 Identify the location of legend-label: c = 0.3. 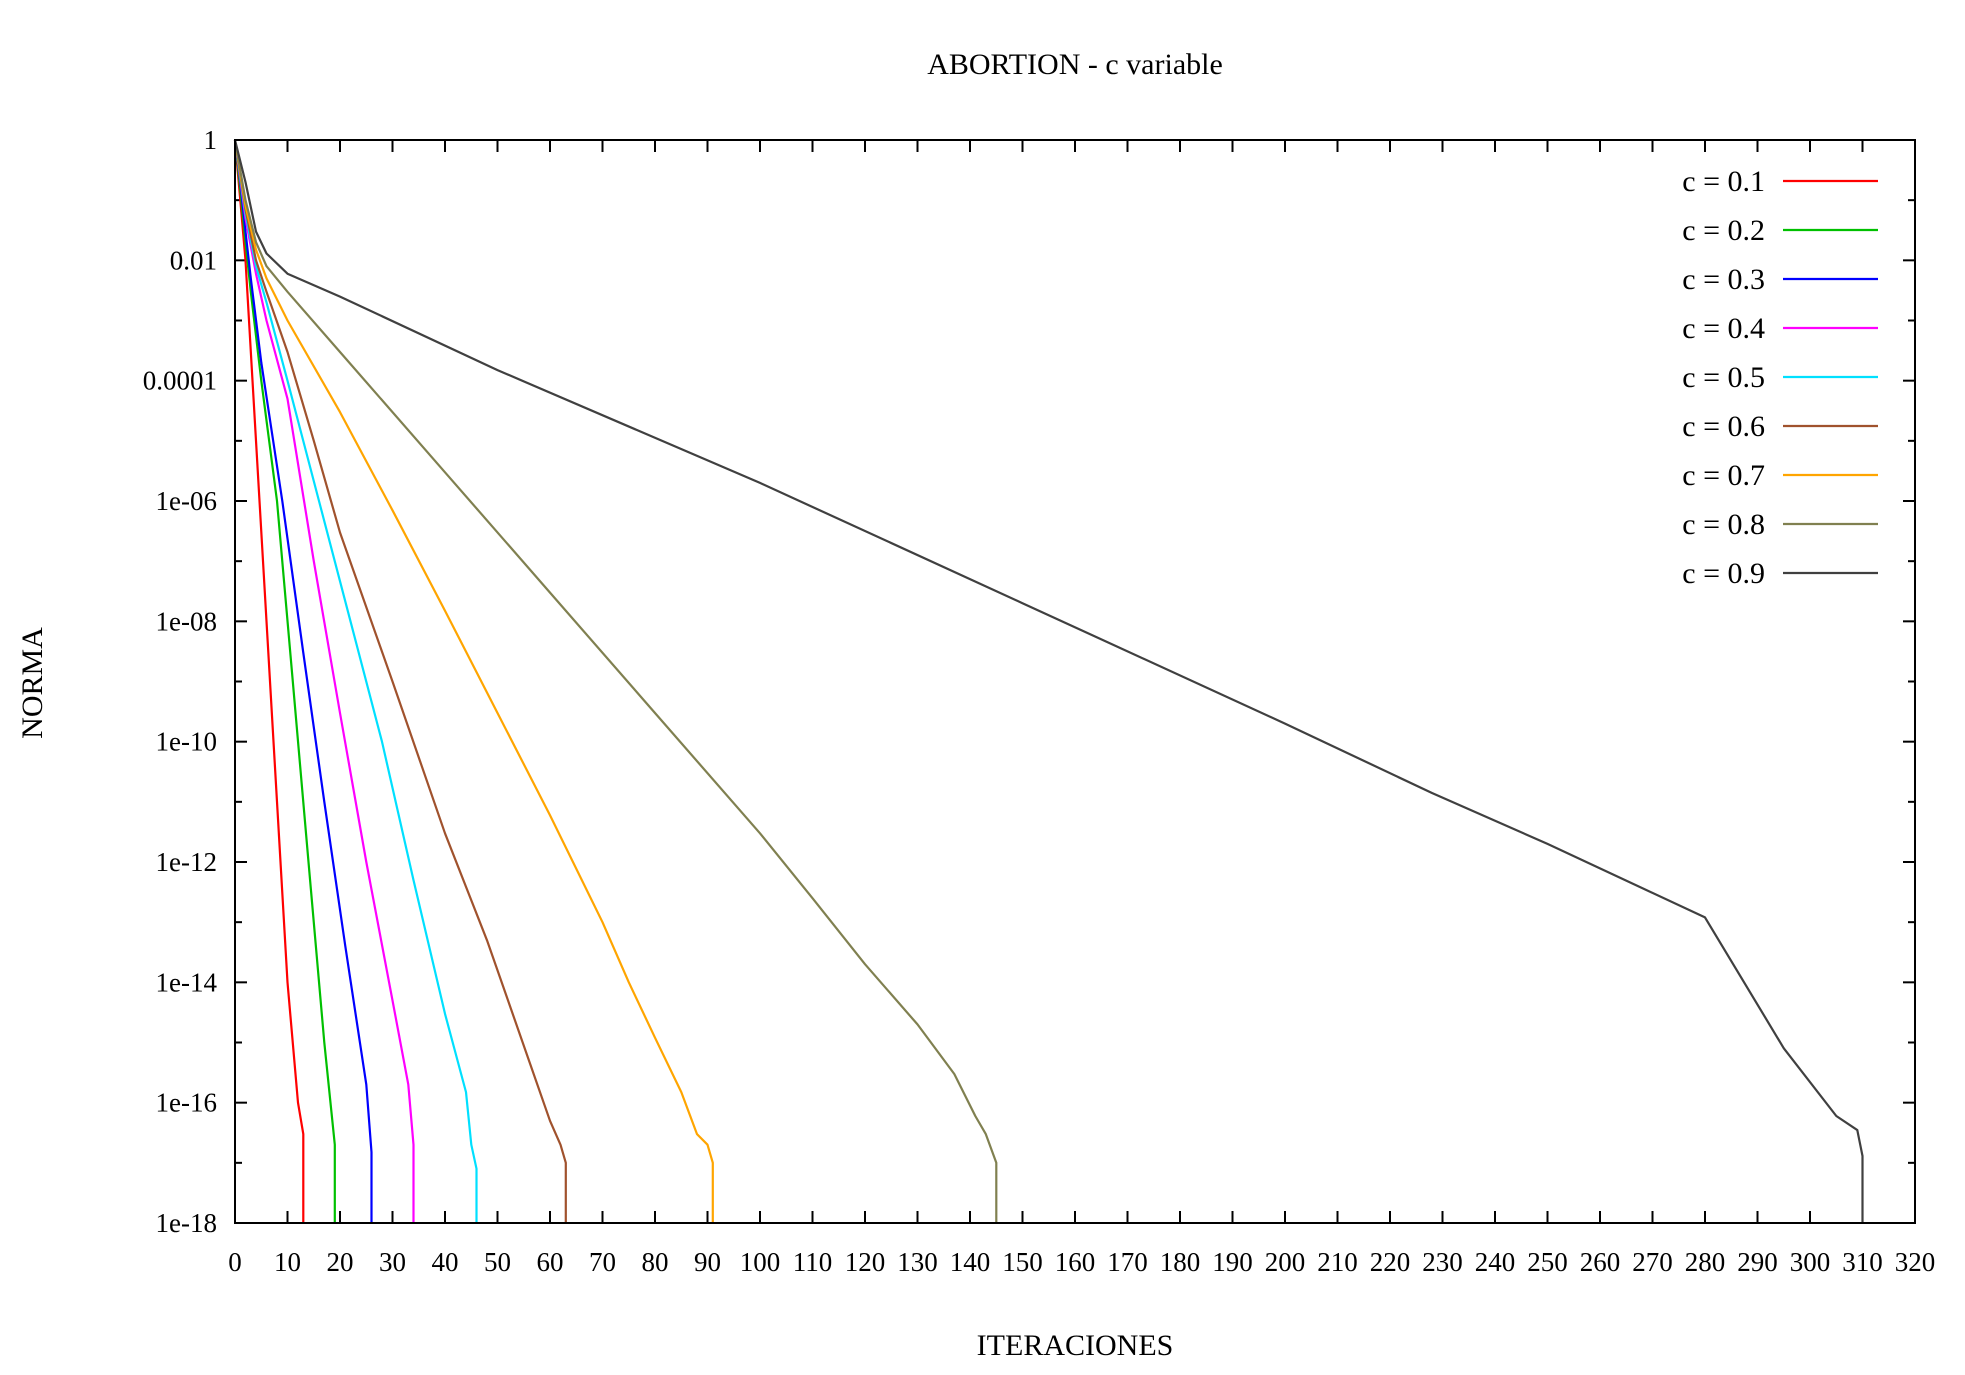
(1723, 279).